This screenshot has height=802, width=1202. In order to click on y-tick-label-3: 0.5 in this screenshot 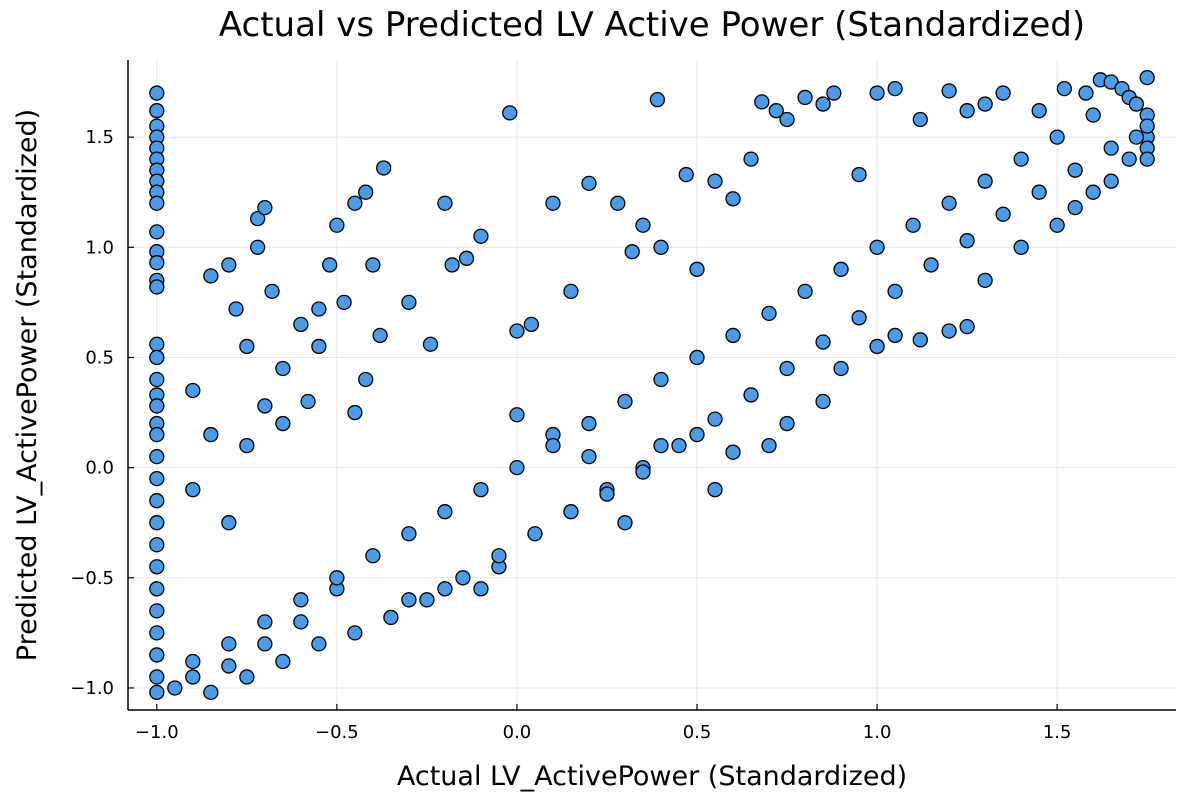, I will do `click(99, 357)`.